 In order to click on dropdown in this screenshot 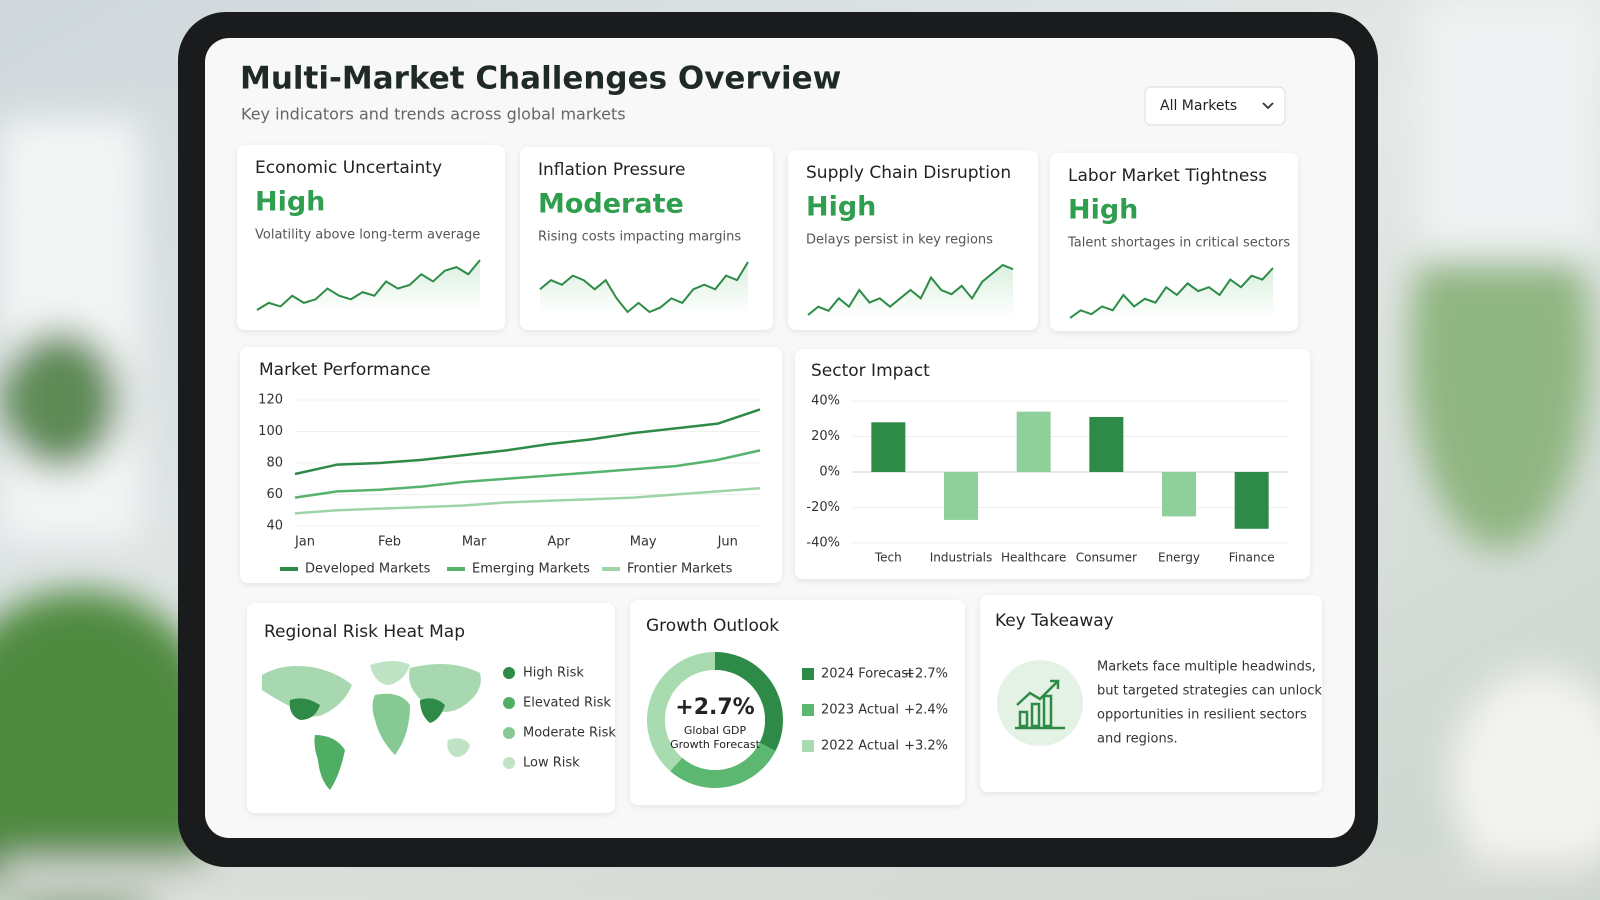, I will do `click(1215, 106)`.